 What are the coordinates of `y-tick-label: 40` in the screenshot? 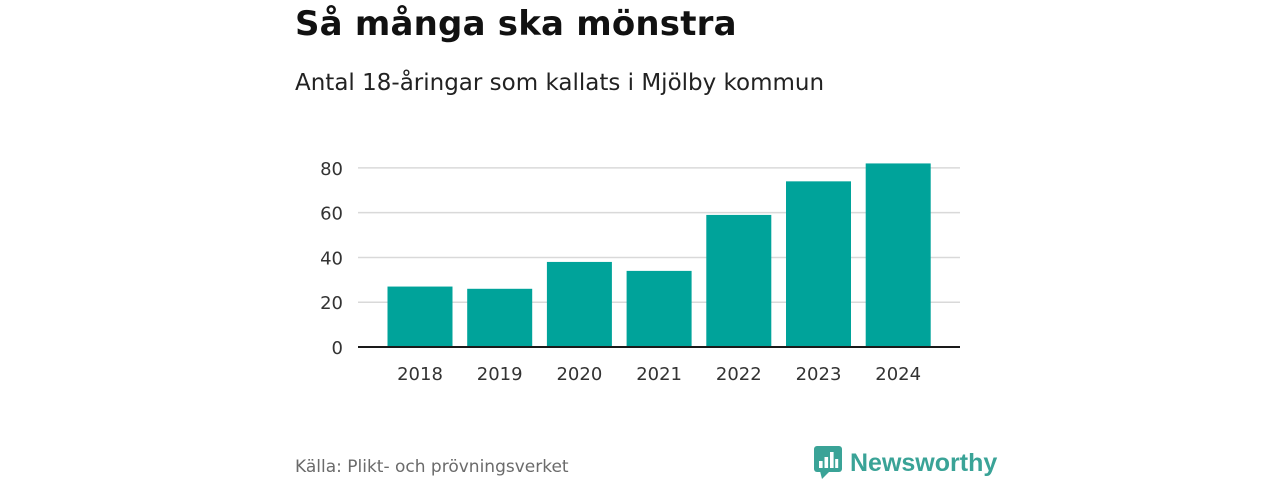 It's located at (331, 258).